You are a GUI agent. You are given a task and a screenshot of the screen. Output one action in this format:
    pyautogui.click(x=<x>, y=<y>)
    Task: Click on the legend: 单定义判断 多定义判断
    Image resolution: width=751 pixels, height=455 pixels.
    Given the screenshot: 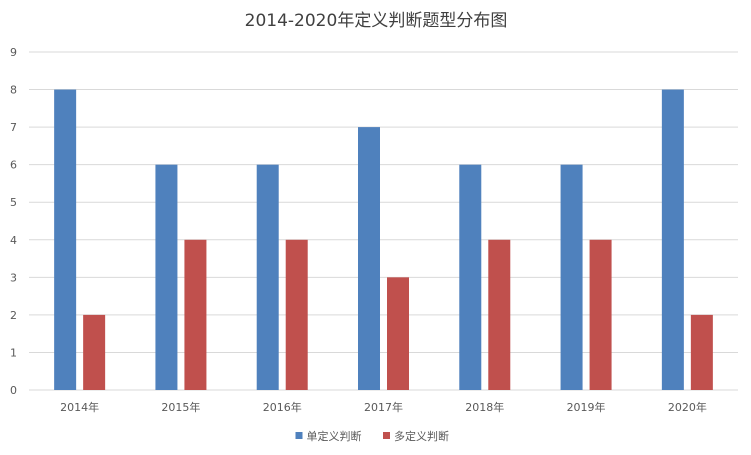 What is the action you would take?
    pyautogui.click(x=372, y=436)
    